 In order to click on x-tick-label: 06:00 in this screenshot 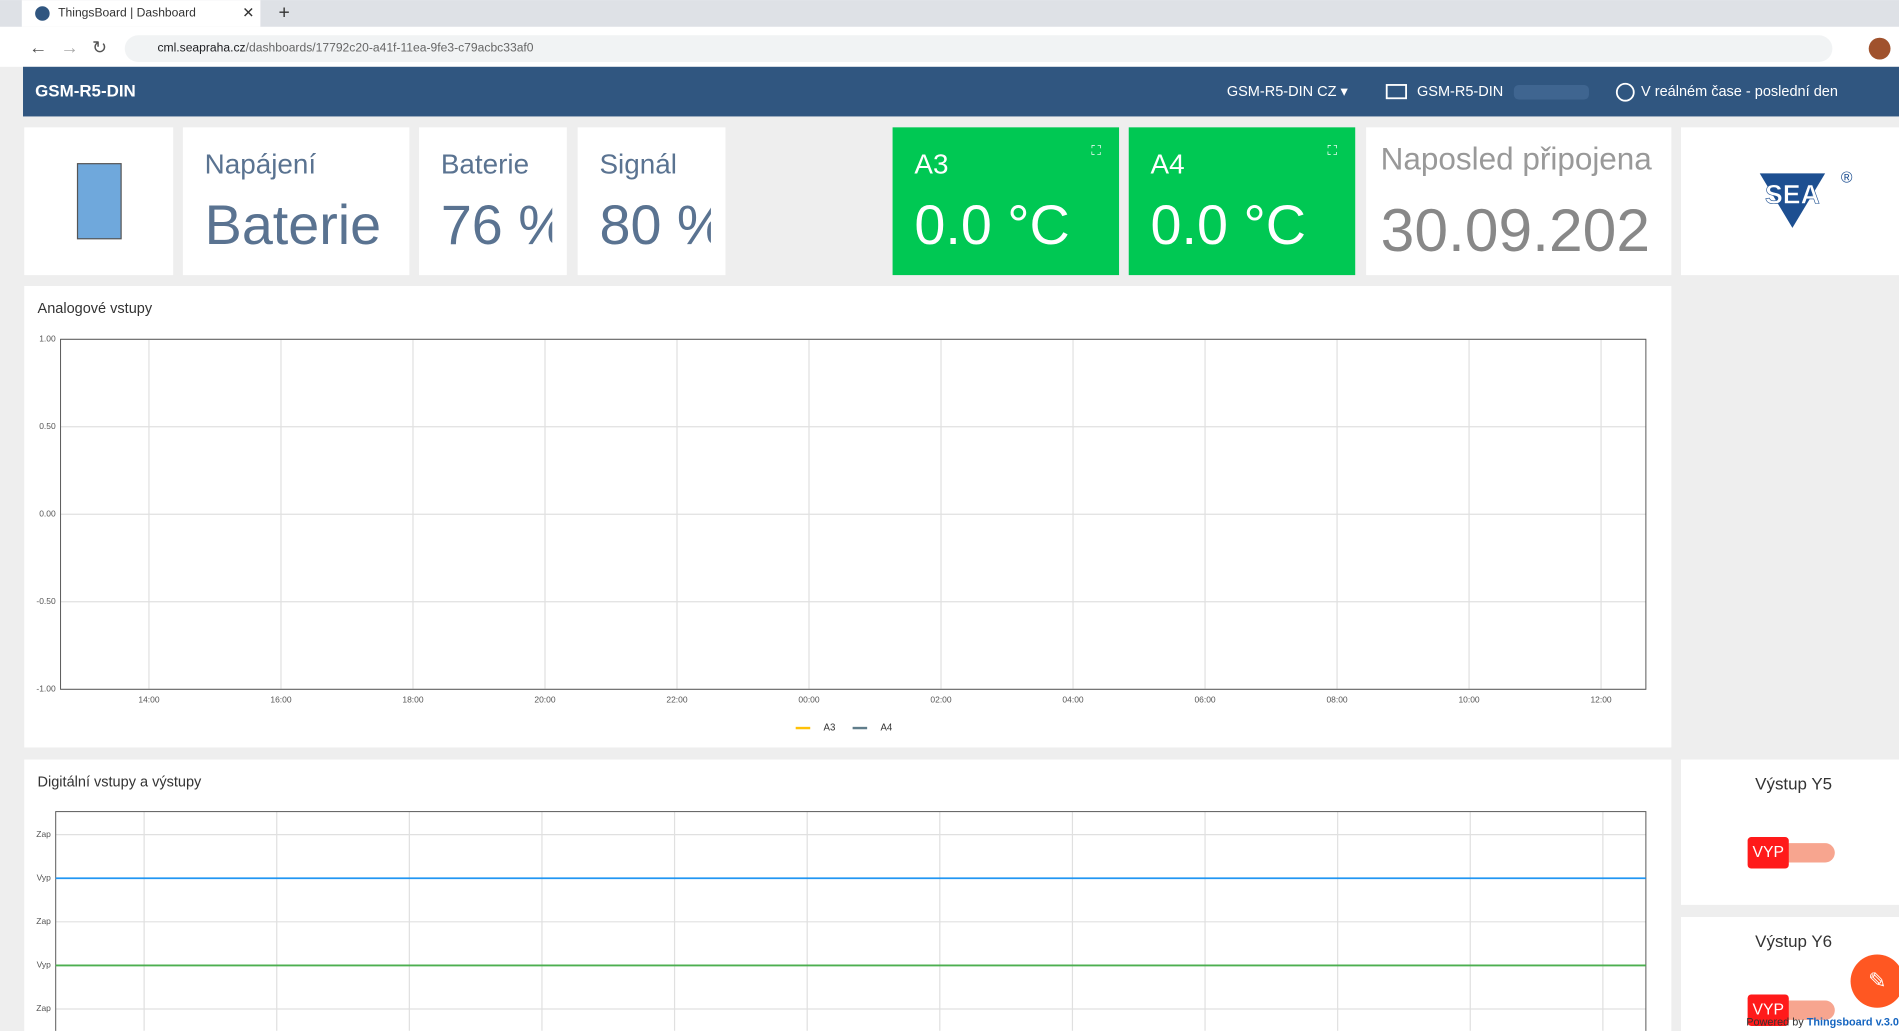, I will do `click(1204, 699)`.